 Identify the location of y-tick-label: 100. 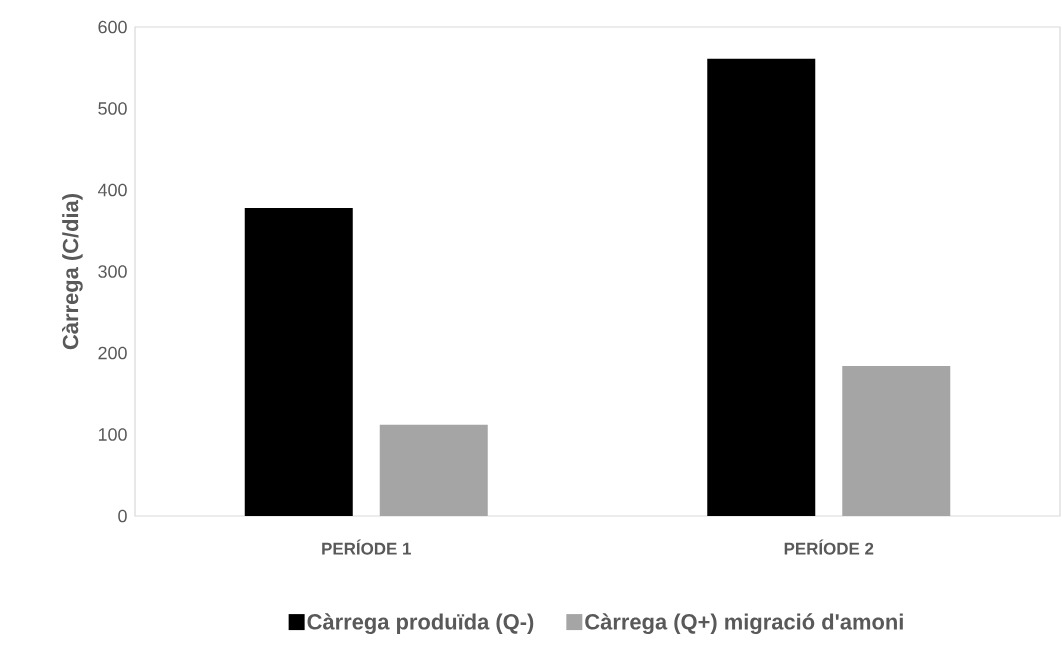
(112, 434).